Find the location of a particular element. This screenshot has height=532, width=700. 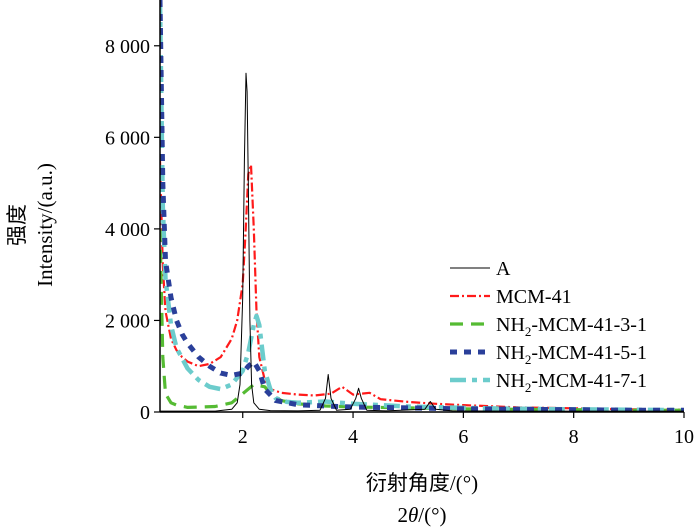

y-tick-label: 4 000 is located at coordinates (127, 230).